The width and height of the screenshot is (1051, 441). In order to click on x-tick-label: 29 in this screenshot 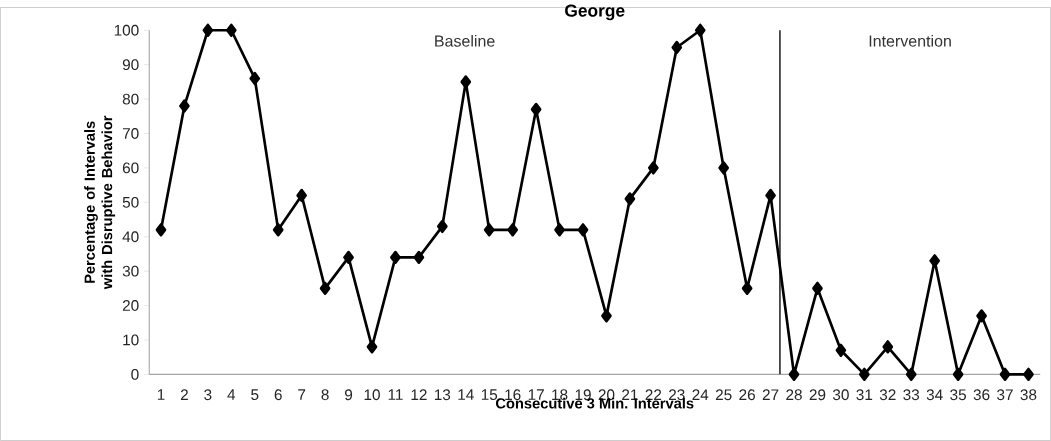, I will do `click(817, 395)`.